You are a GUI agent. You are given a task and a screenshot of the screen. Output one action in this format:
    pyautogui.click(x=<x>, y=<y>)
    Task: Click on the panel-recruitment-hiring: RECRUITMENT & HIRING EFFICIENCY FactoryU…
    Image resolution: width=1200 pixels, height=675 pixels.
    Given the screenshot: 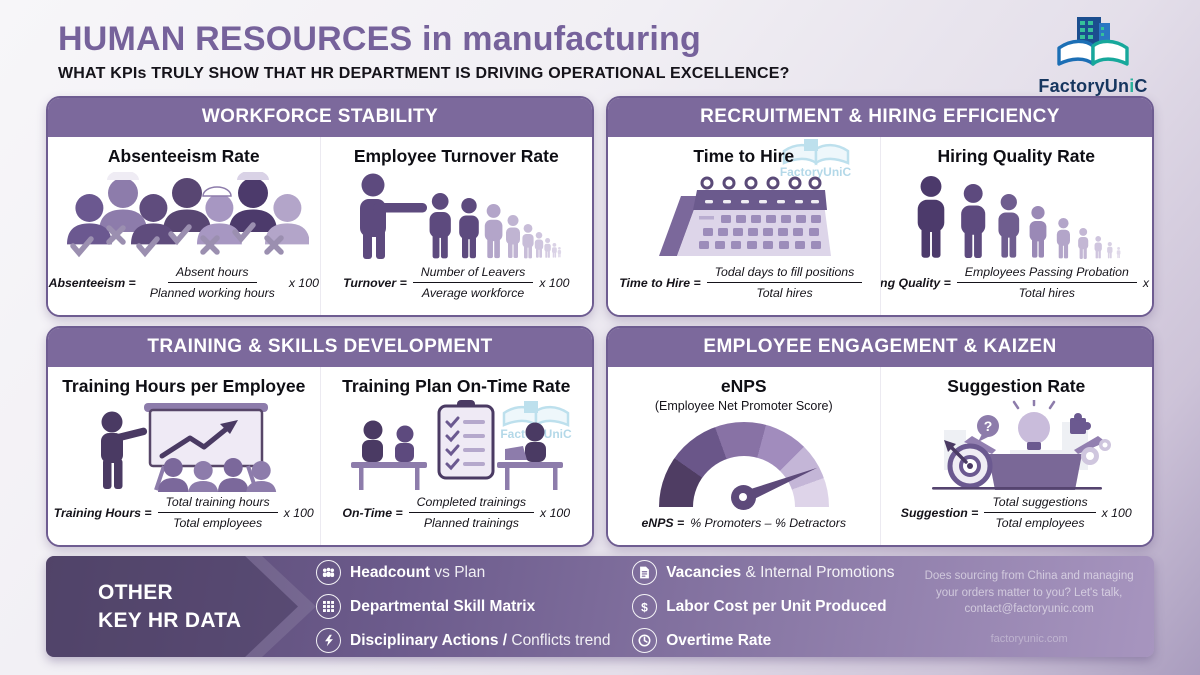 What is the action you would take?
    pyautogui.click(x=880, y=206)
    